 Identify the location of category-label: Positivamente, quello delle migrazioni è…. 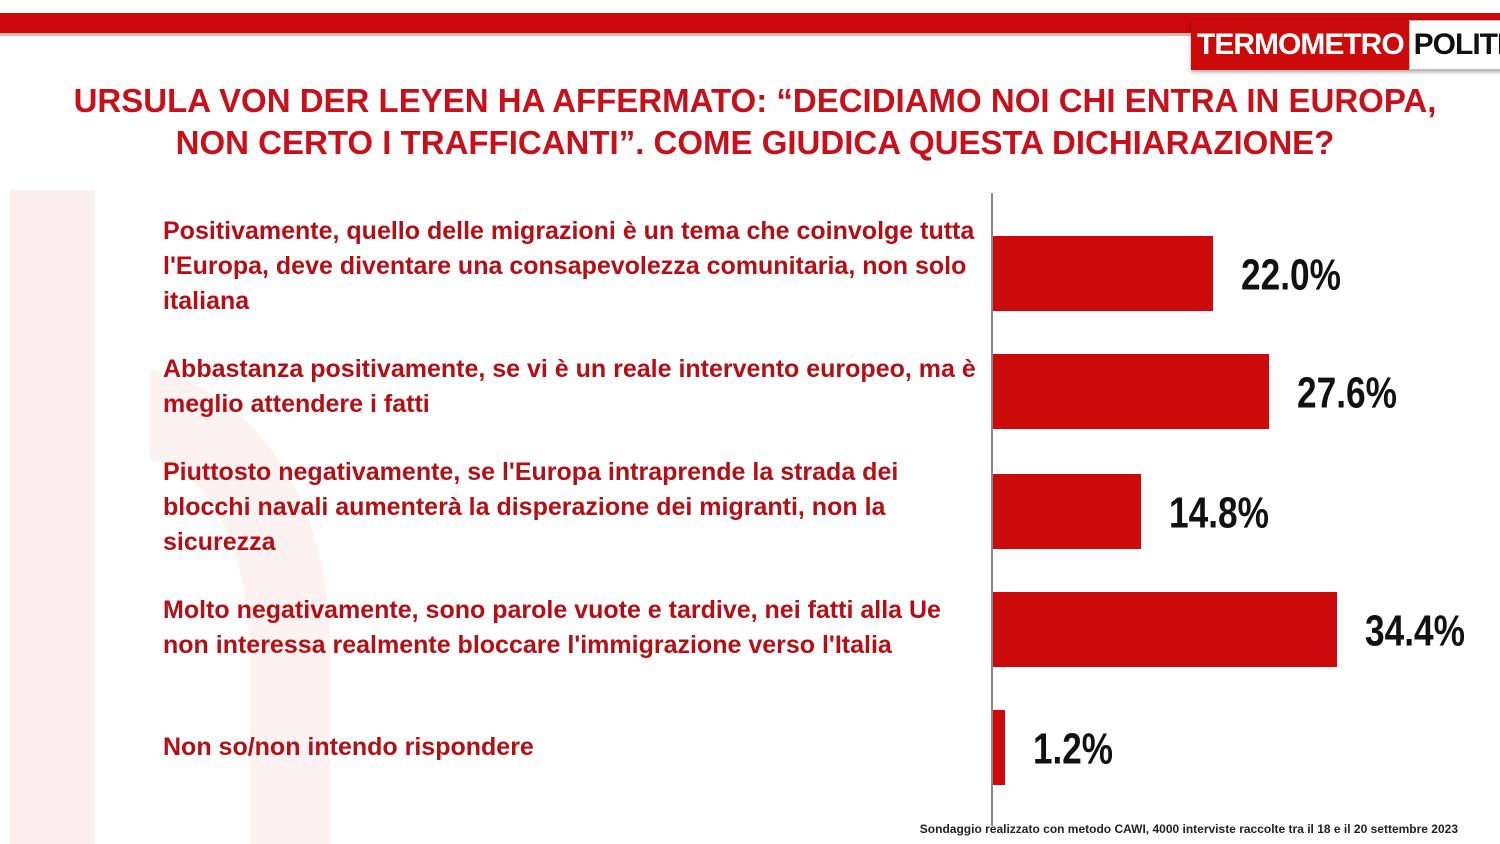
(569, 266).